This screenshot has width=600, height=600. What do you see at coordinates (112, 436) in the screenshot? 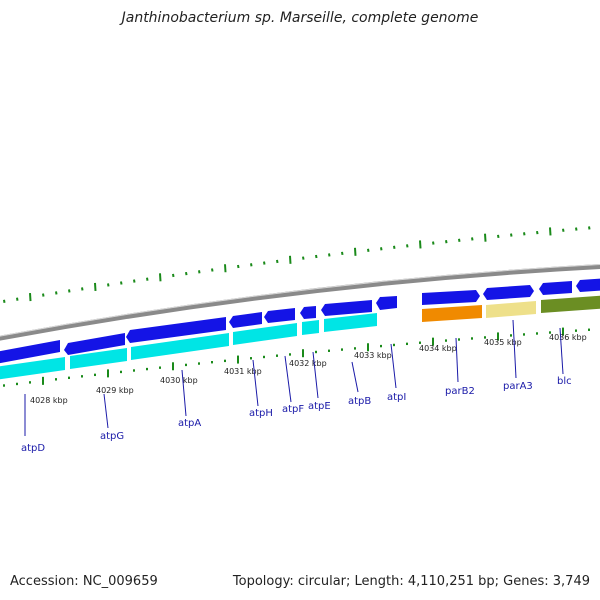
I see `gene-label: atpG` at bounding box center [112, 436].